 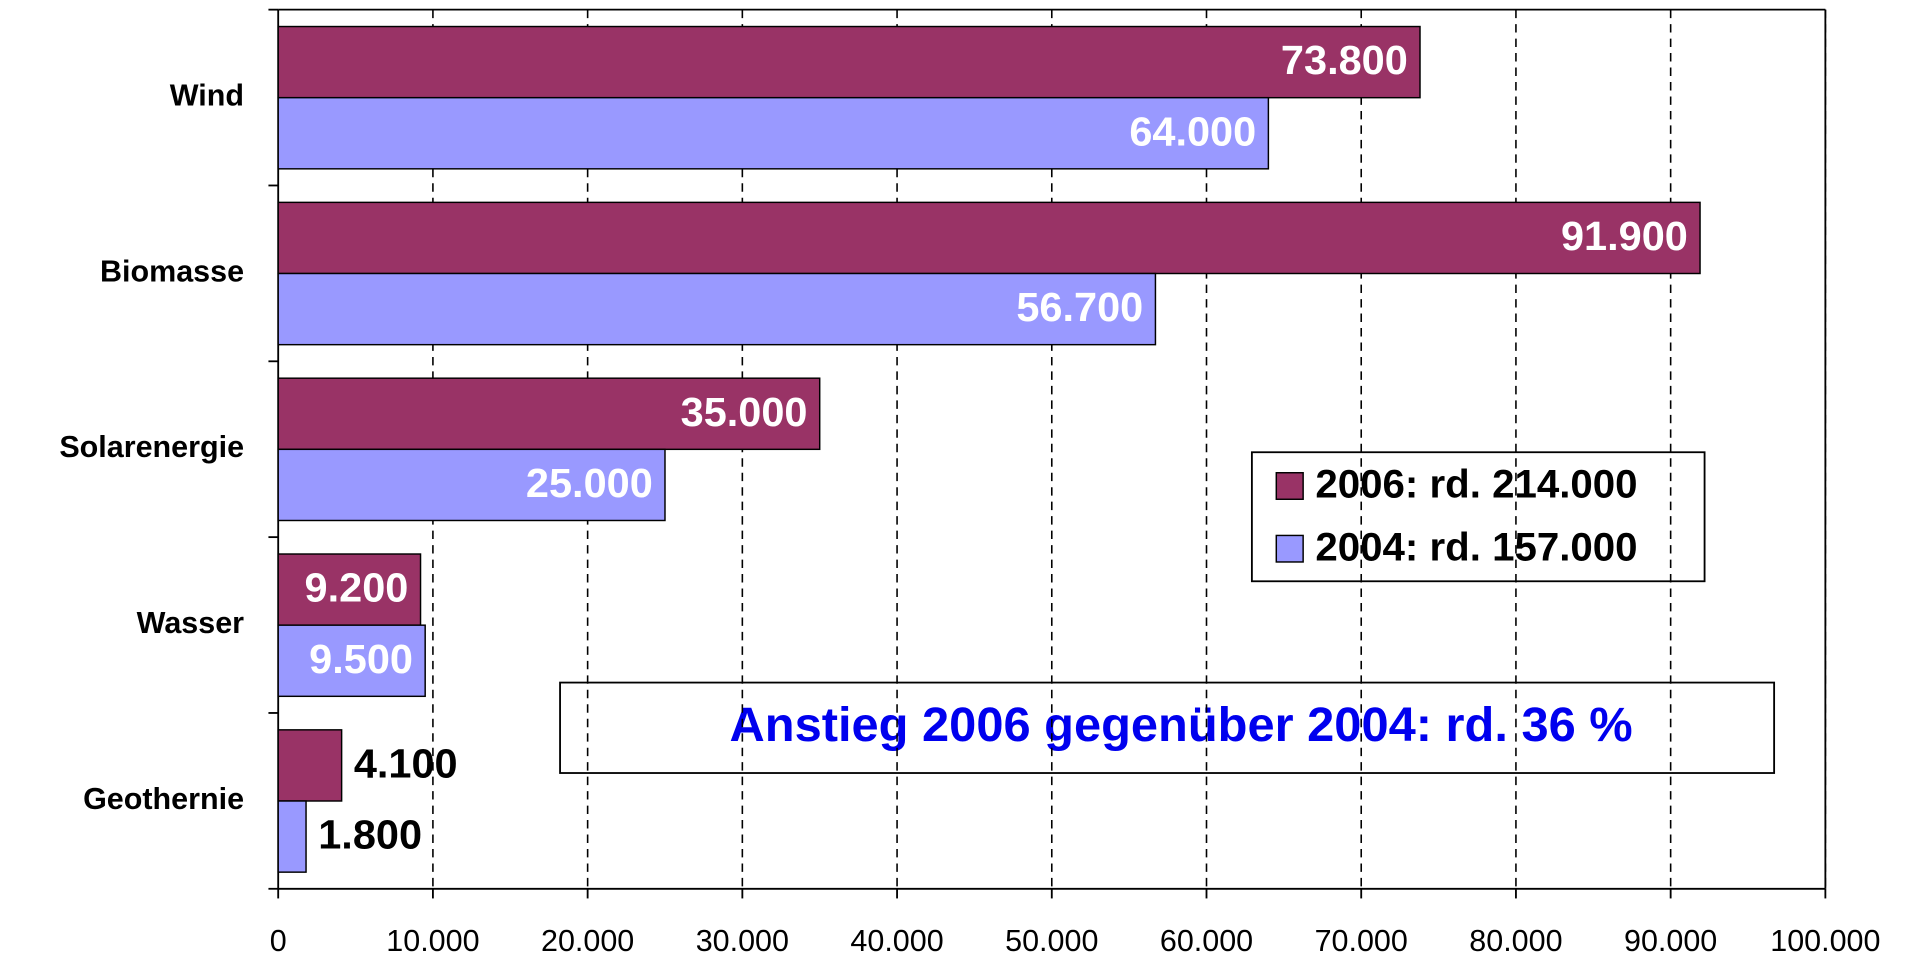 What do you see at coordinates (172, 272) in the screenshot?
I see `y-tick-label: Biomasse` at bounding box center [172, 272].